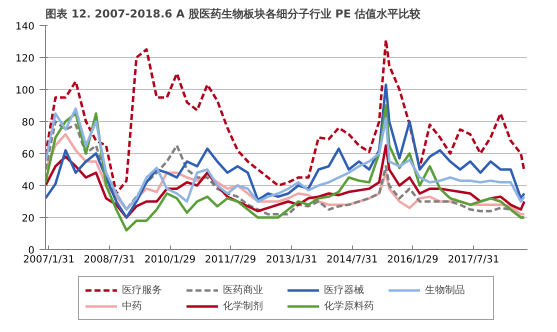 This screenshot has height=332, width=557. Describe the element at coordinates (28, 219) in the screenshot. I see `y-tick-label: 20` at that location.